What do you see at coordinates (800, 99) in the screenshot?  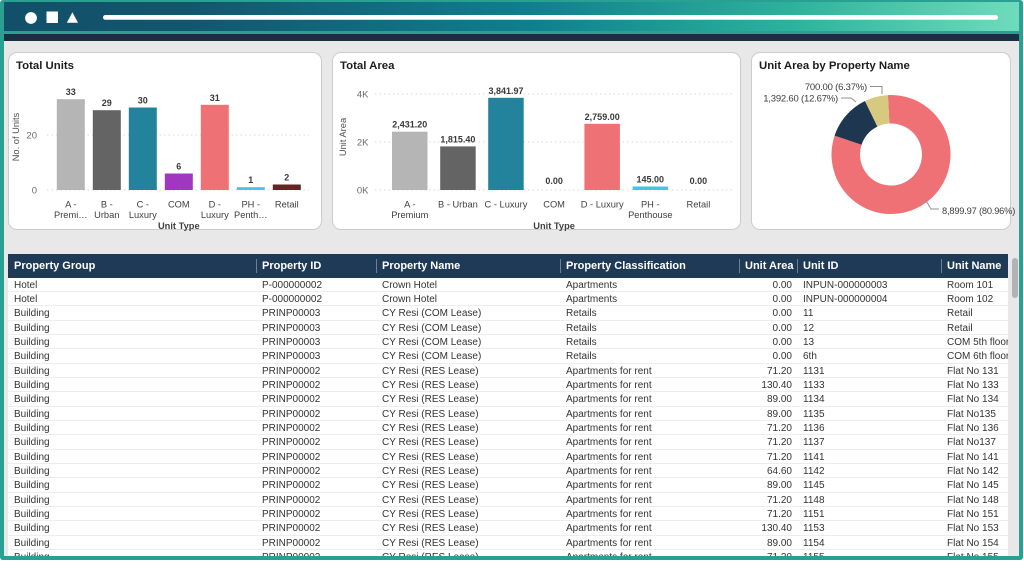 I see `svg-text: 1,392.60 (12.67%)` at bounding box center [800, 99].